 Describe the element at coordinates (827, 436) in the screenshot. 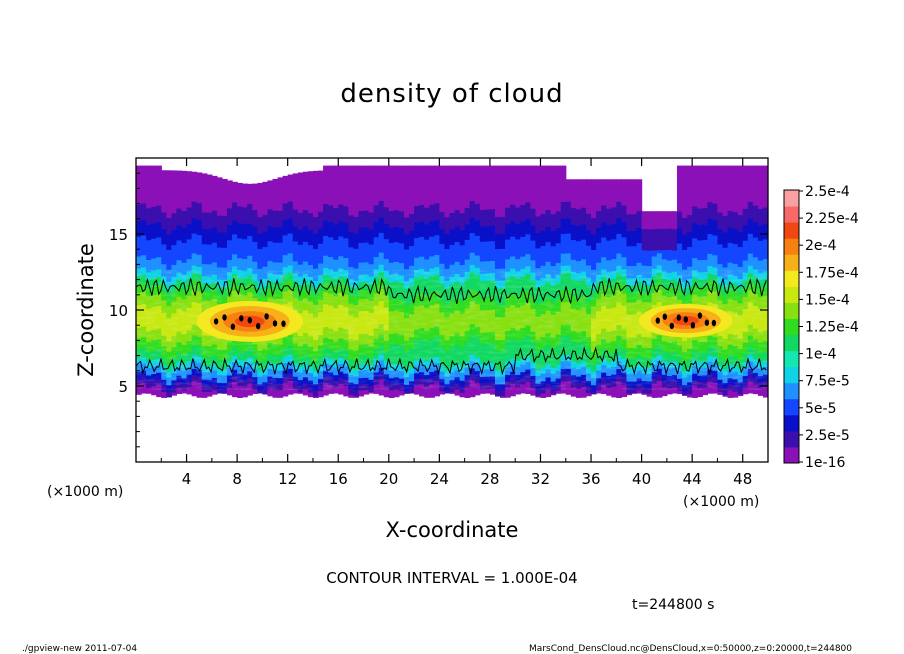

I see `colorbar-label: 2.5e-5` at that location.